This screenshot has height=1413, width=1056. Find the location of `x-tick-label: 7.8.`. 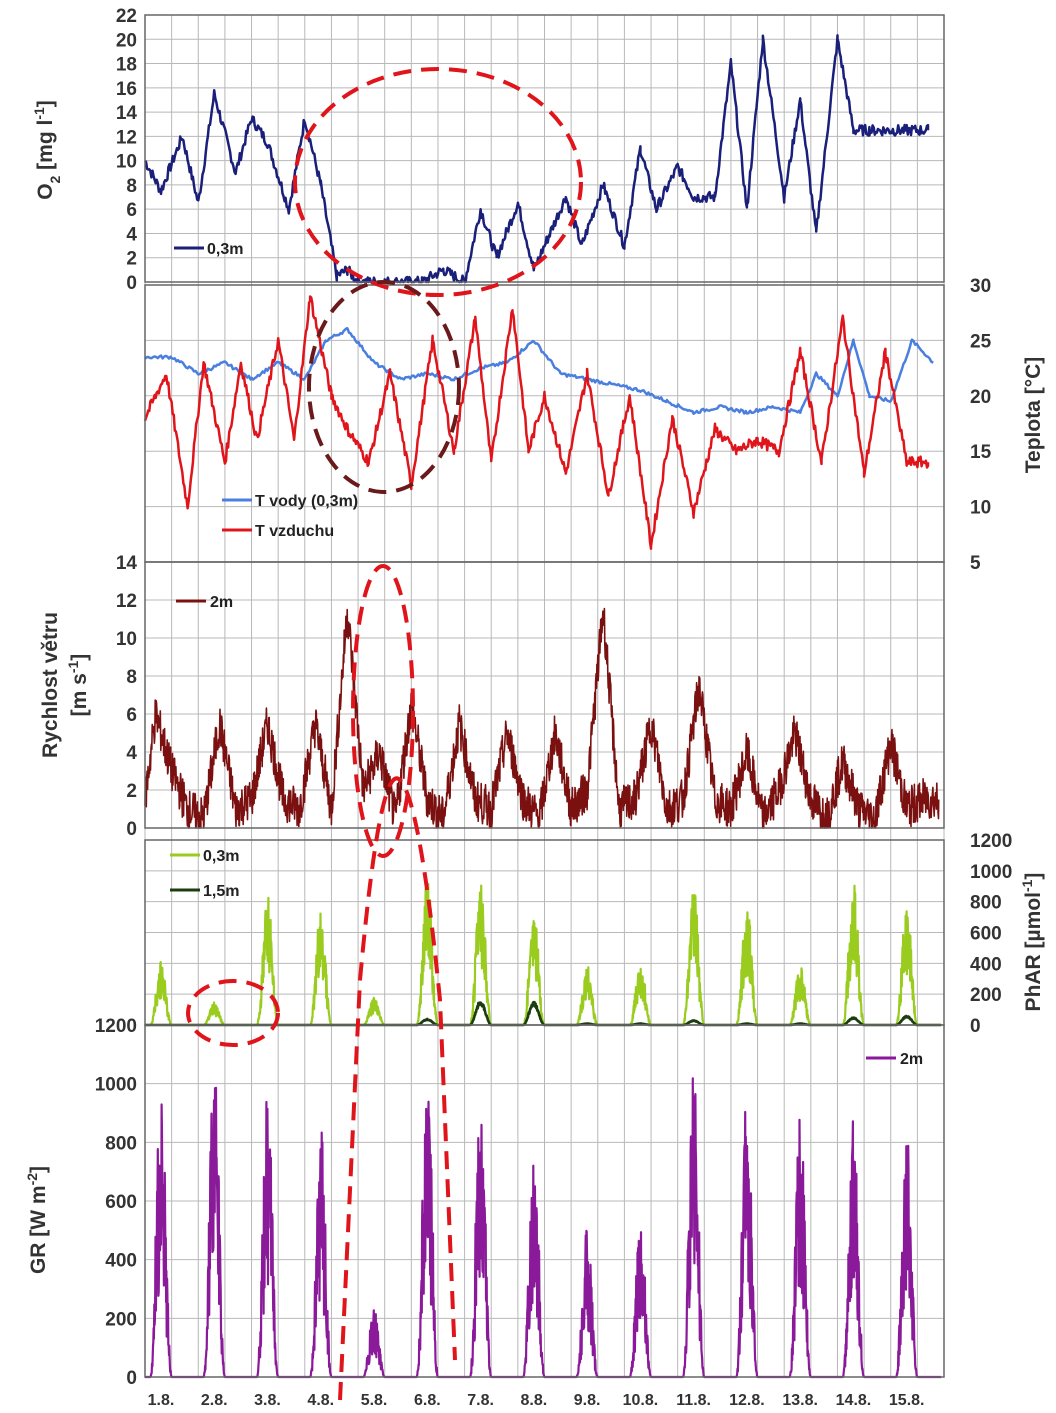

x-tick-label: 7.8. is located at coordinates (480, 1400).